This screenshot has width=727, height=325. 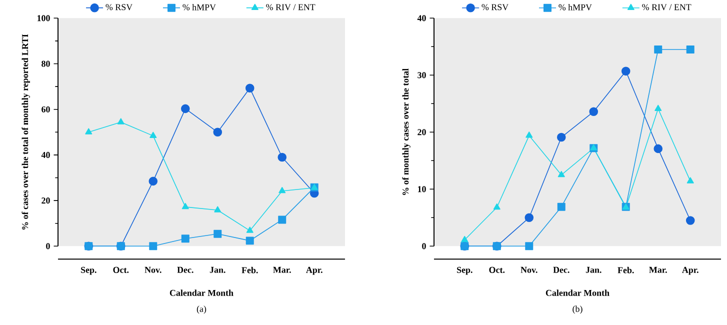 I want to click on y-axis-title: % of monthly cases over the total, so click(x=406, y=131).